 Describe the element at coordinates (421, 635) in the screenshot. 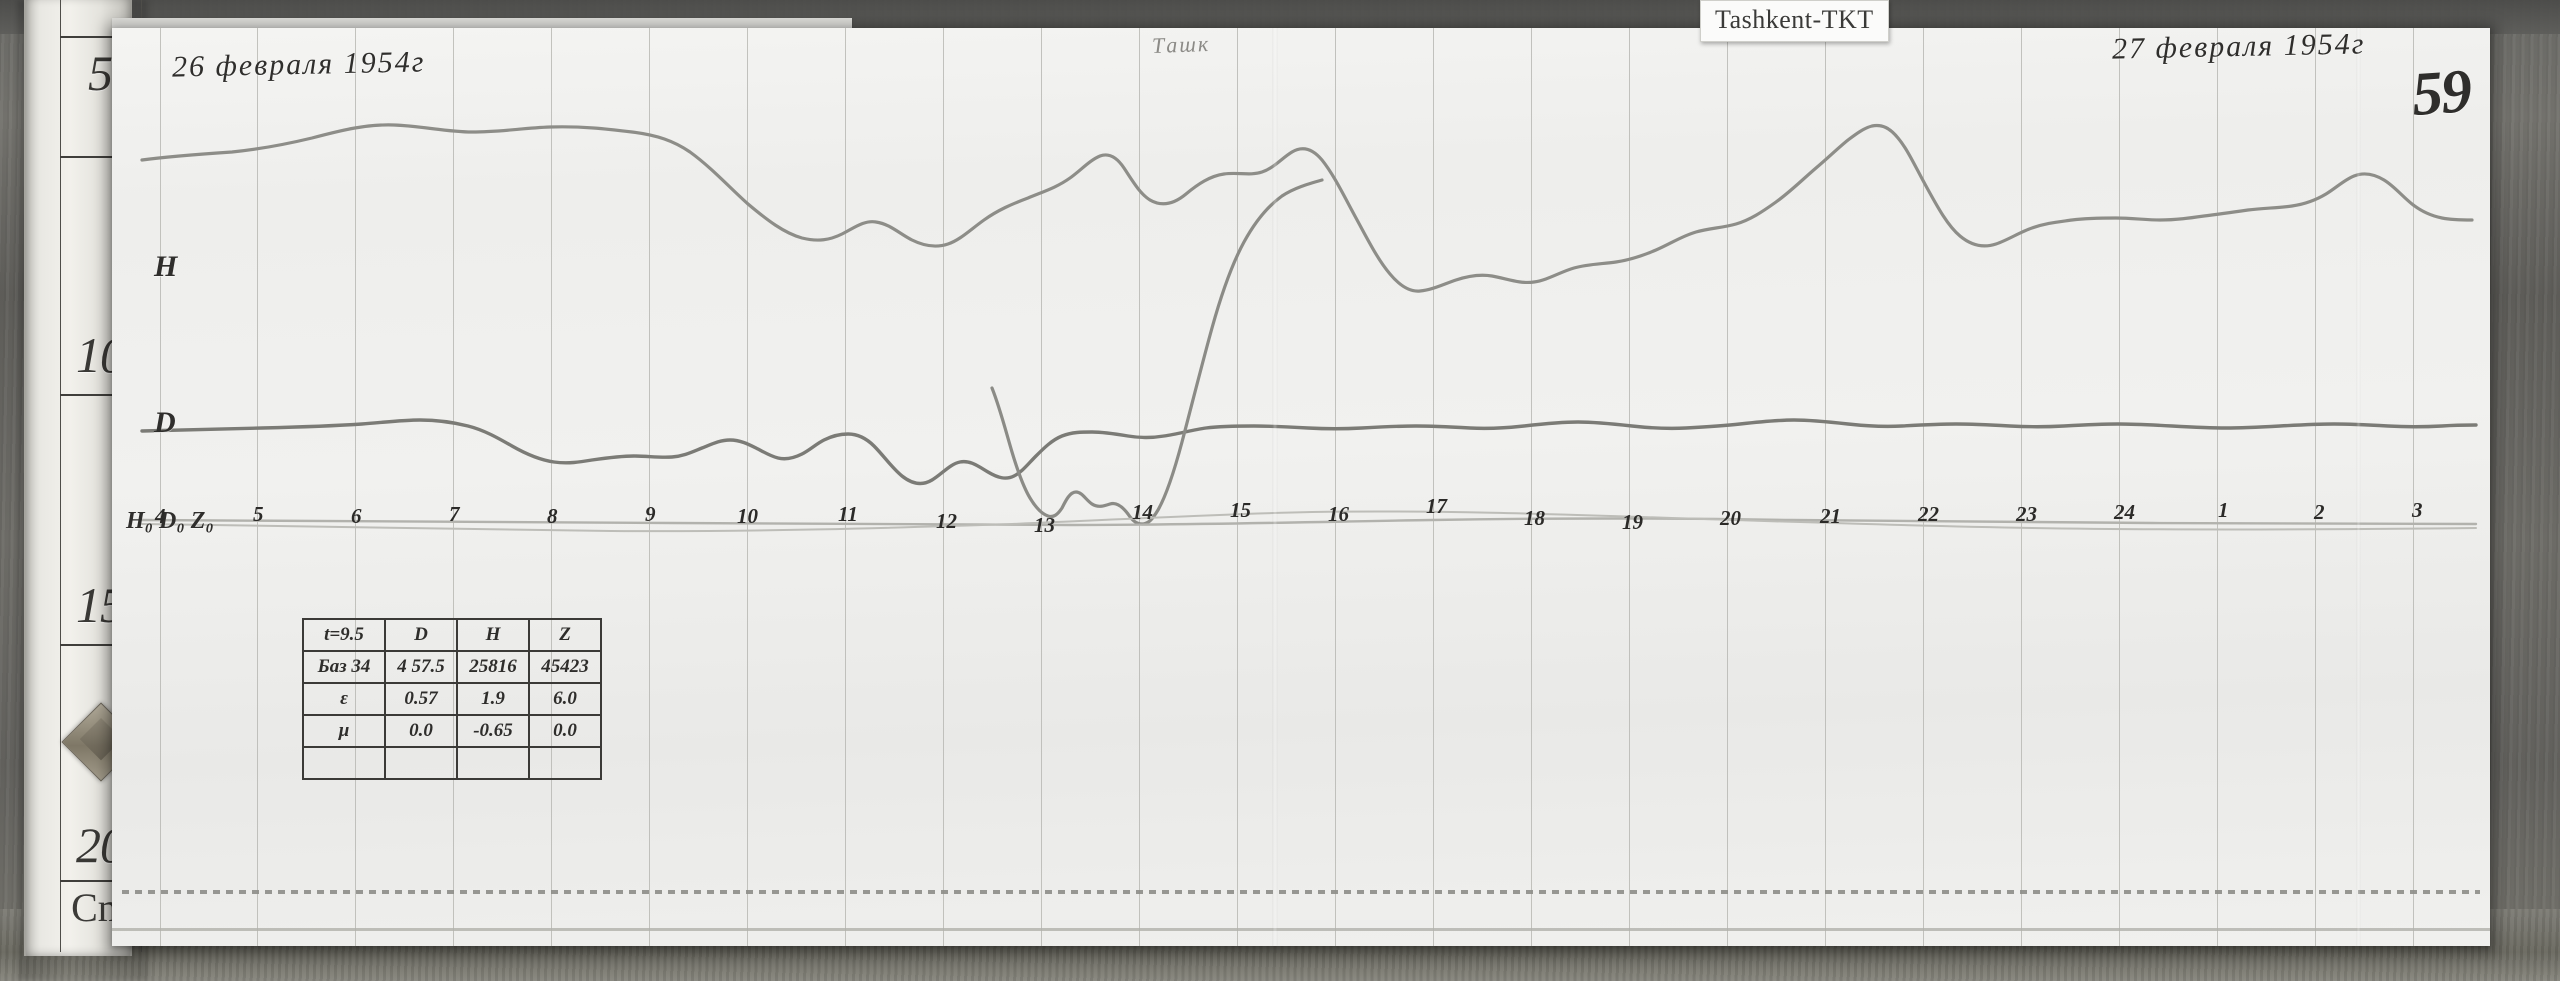

I see `table-header-D: D` at that location.